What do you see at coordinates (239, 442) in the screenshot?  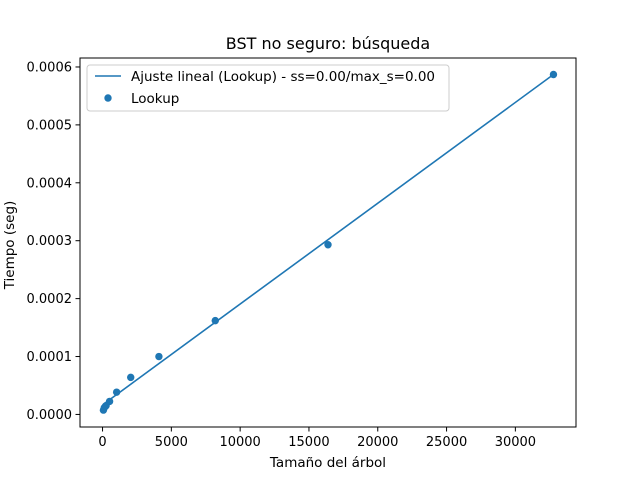 I see `x-tick-label: 10000` at bounding box center [239, 442].